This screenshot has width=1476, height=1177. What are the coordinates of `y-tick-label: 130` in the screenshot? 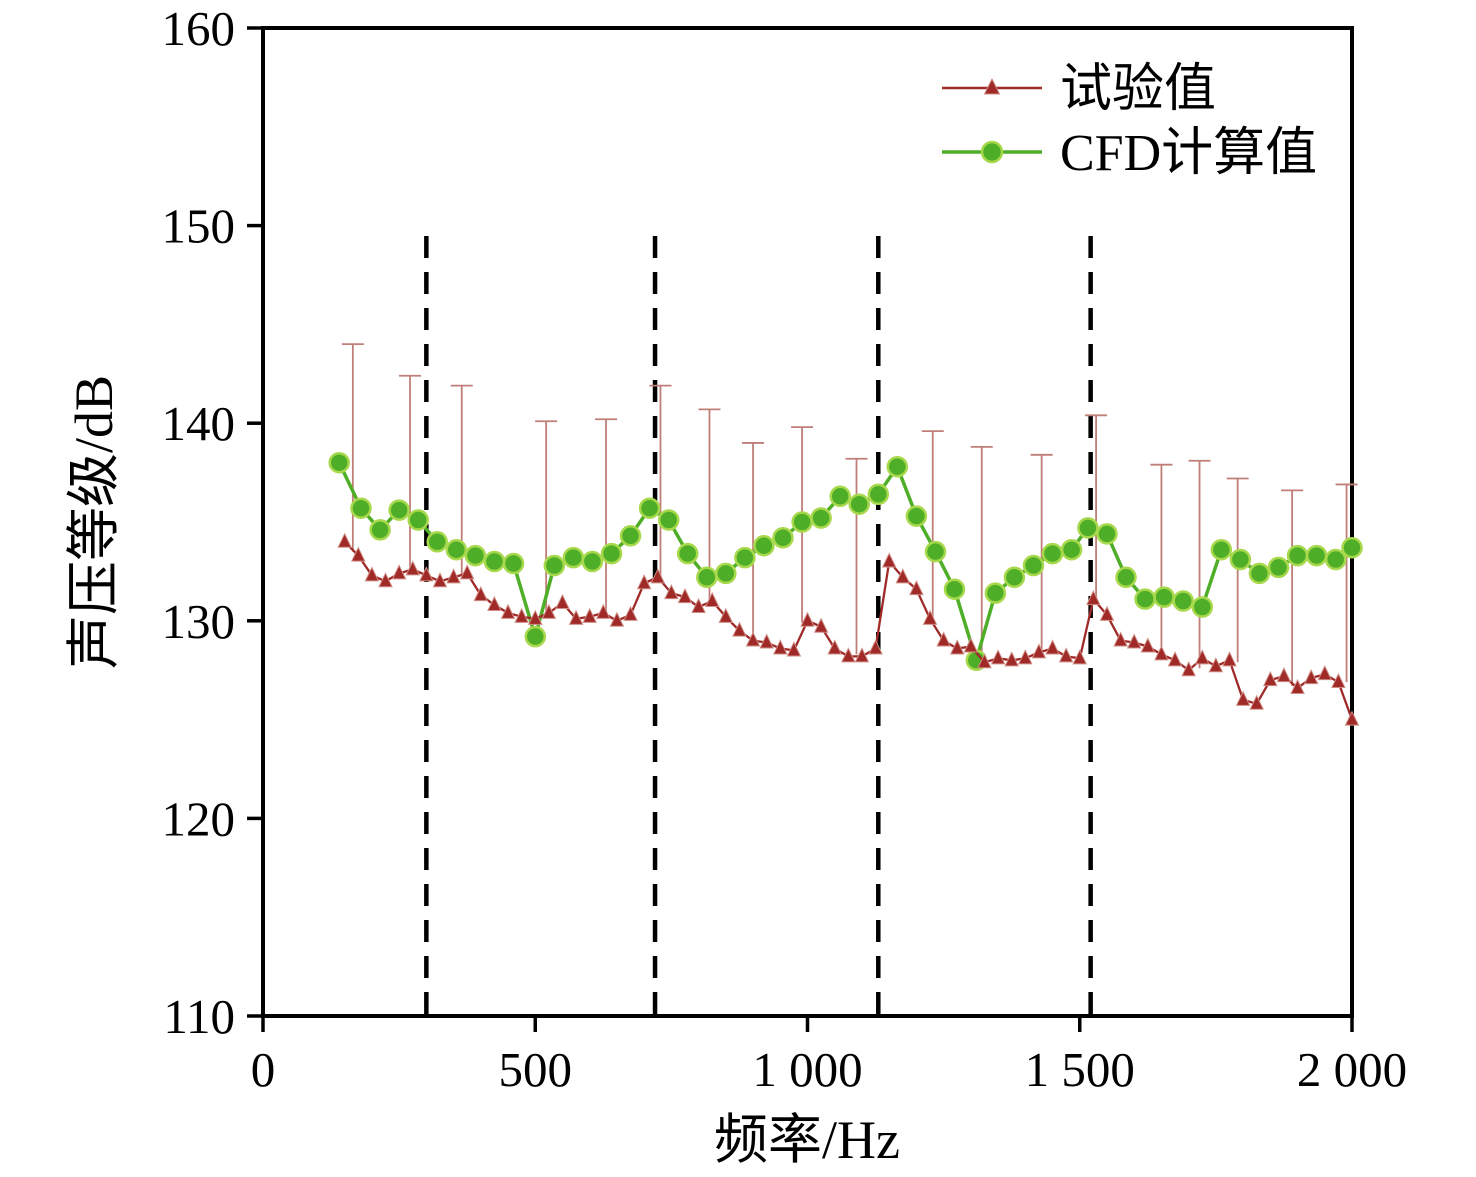 It's located at (199, 621).